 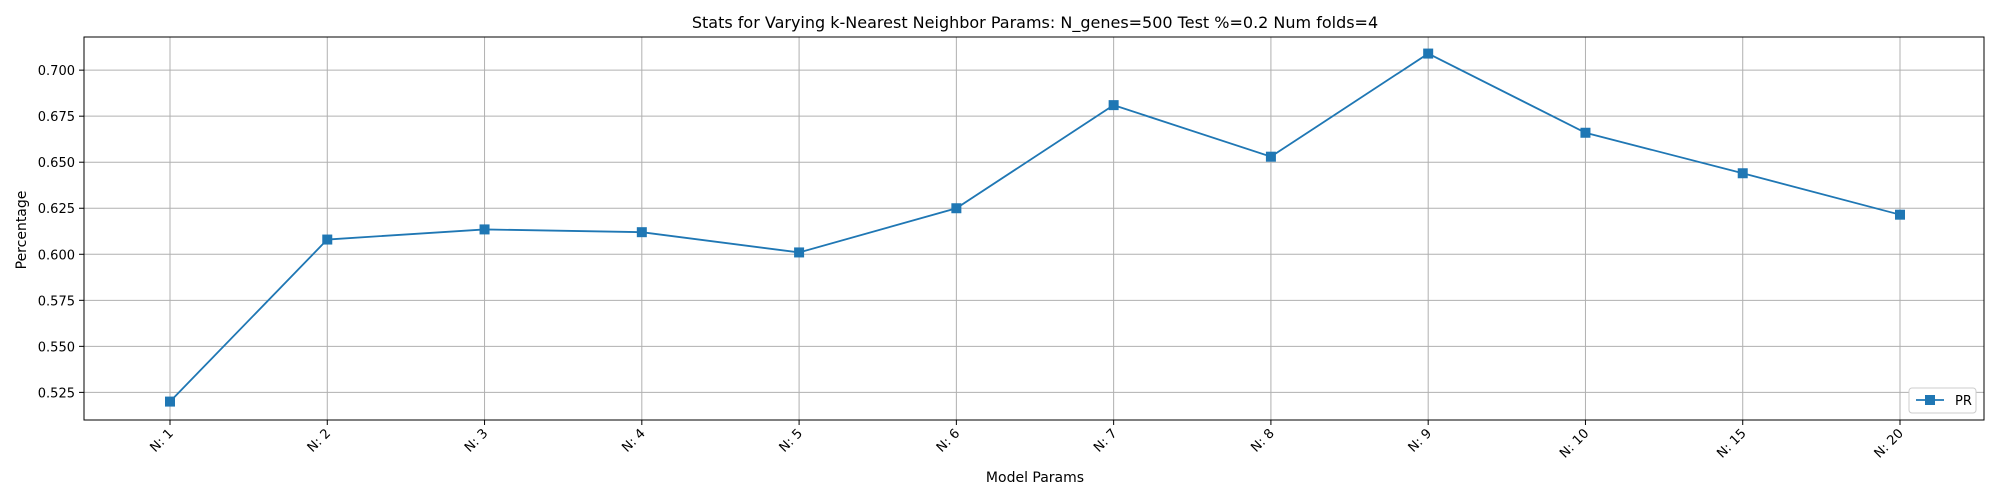 I want to click on legend-marker, so click(x=1930, y=400).